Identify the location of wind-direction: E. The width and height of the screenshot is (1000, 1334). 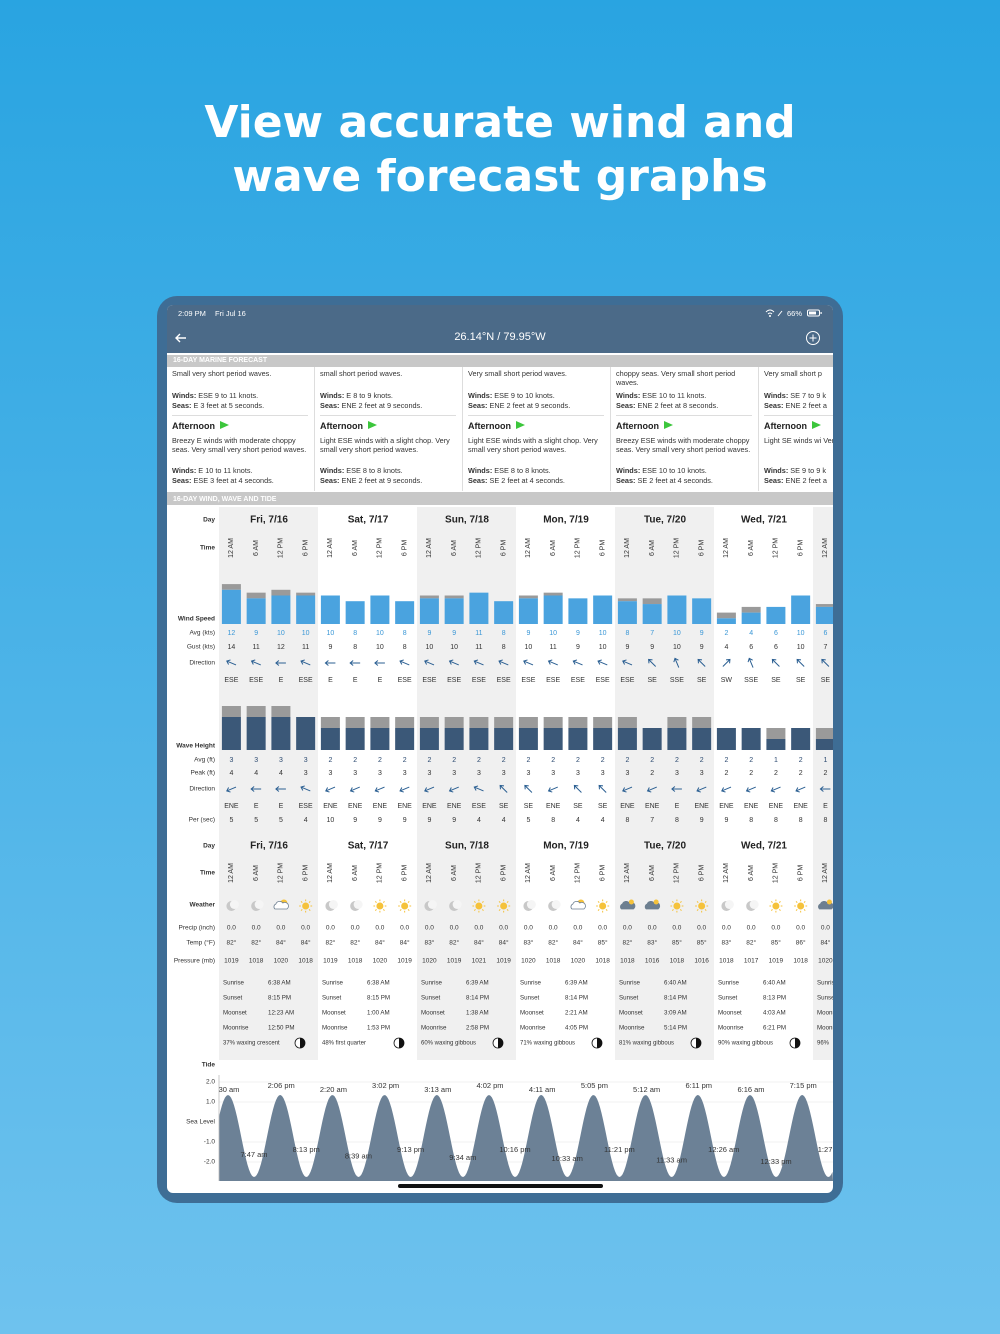
(380, 680).